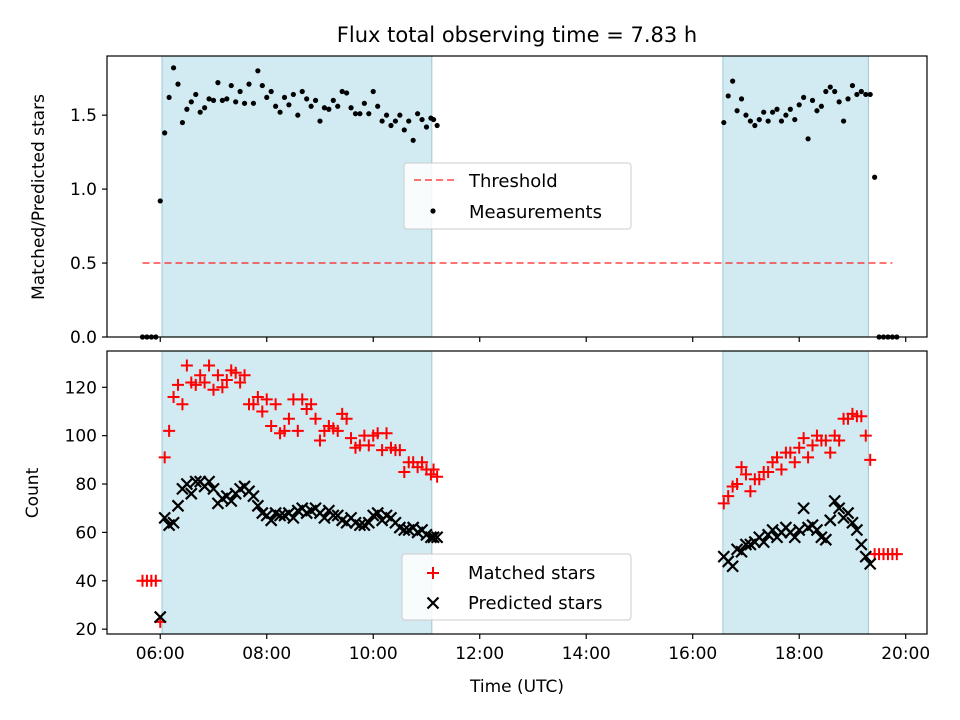 The image size is (960, 720). What do you see at coordinates (86, 509) in the screenshot?
I see `bottom-y-axis-ticks: 20 40 60 80 100 120` at bounding box center [86, 509].